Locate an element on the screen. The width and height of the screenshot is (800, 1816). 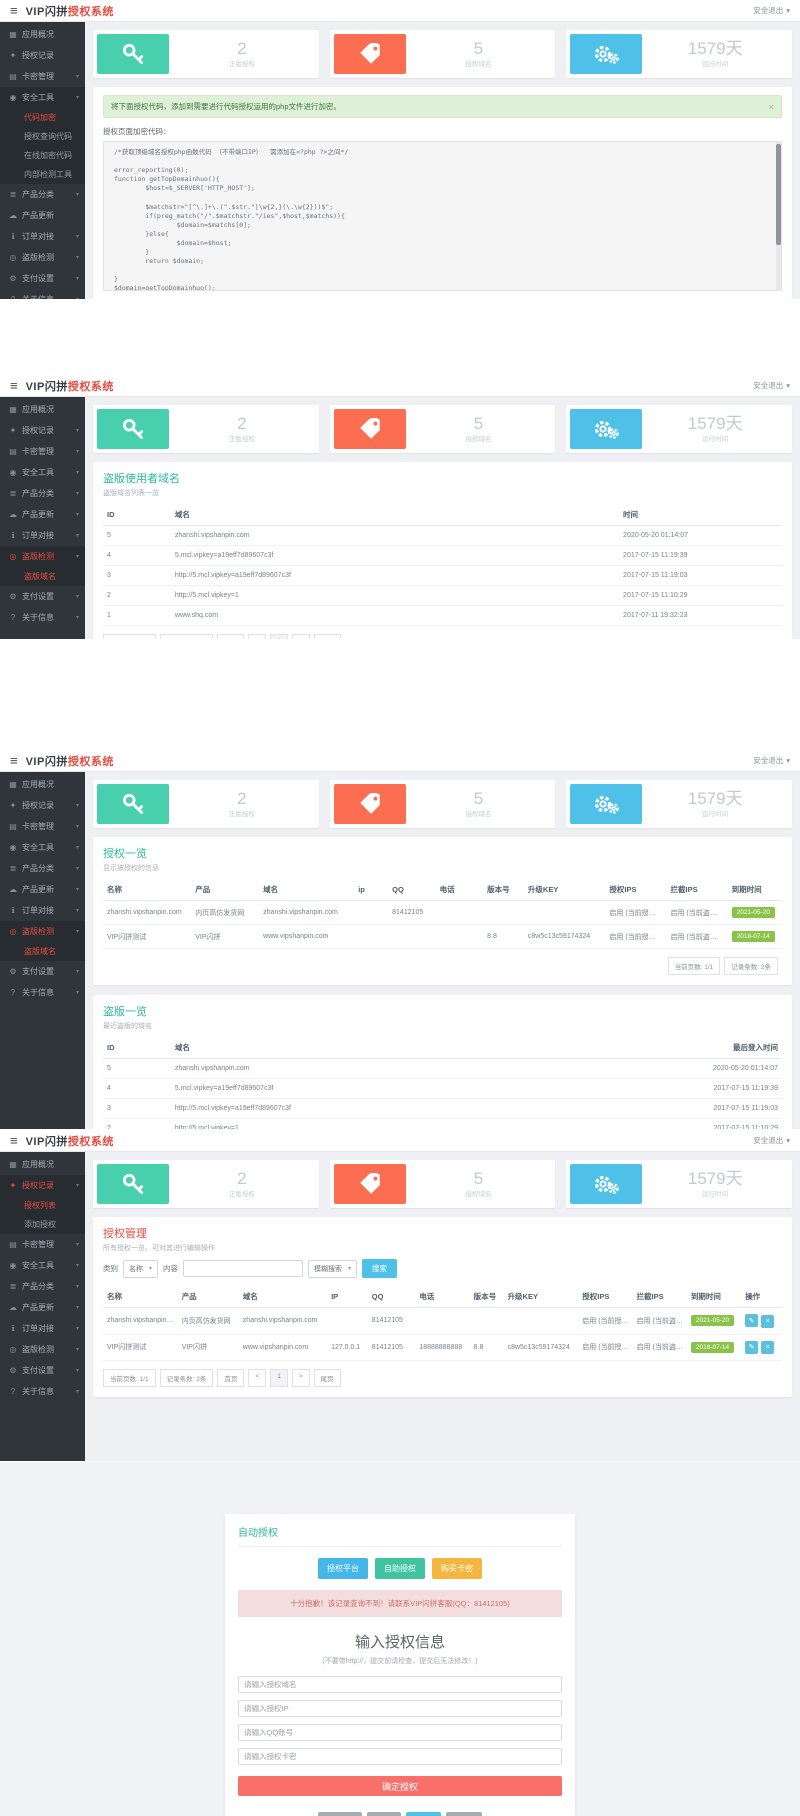
mode-select: 模糊搜索 ▾ is located at coordinates (333, 1268).